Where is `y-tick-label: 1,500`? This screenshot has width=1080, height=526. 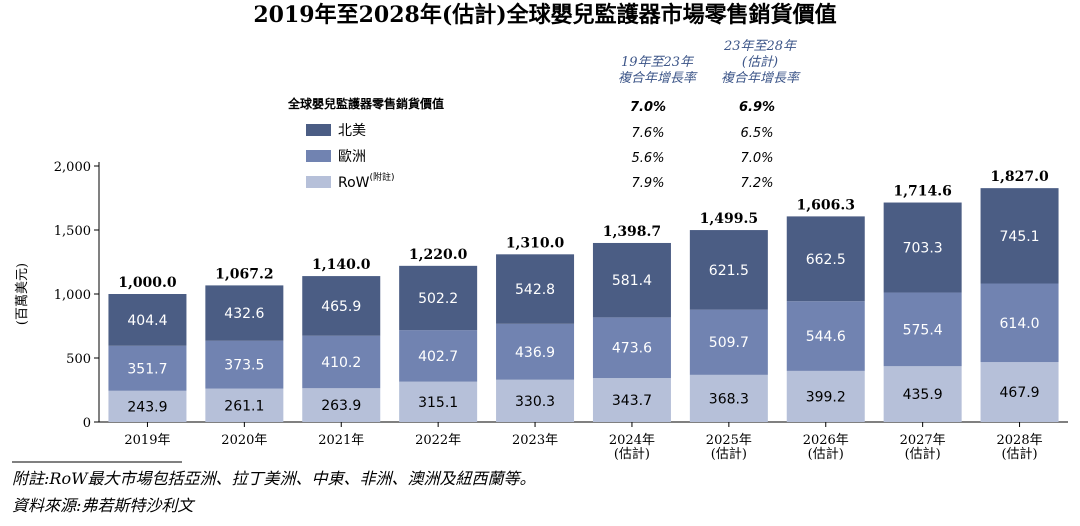
y-tick-label: 1,500 is located at coordinates (72, 231).